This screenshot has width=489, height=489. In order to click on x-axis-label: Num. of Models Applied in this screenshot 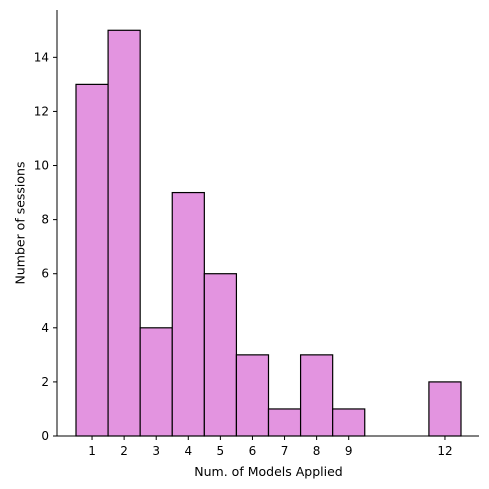, I will do `click(268, 471)`.